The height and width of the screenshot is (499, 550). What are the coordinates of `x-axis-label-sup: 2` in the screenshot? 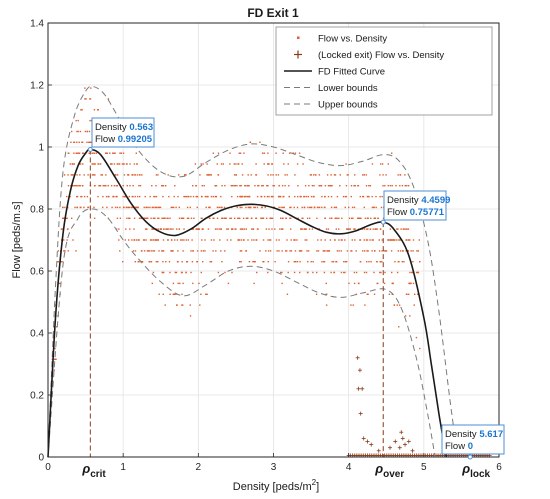 It's located at (314, 482).